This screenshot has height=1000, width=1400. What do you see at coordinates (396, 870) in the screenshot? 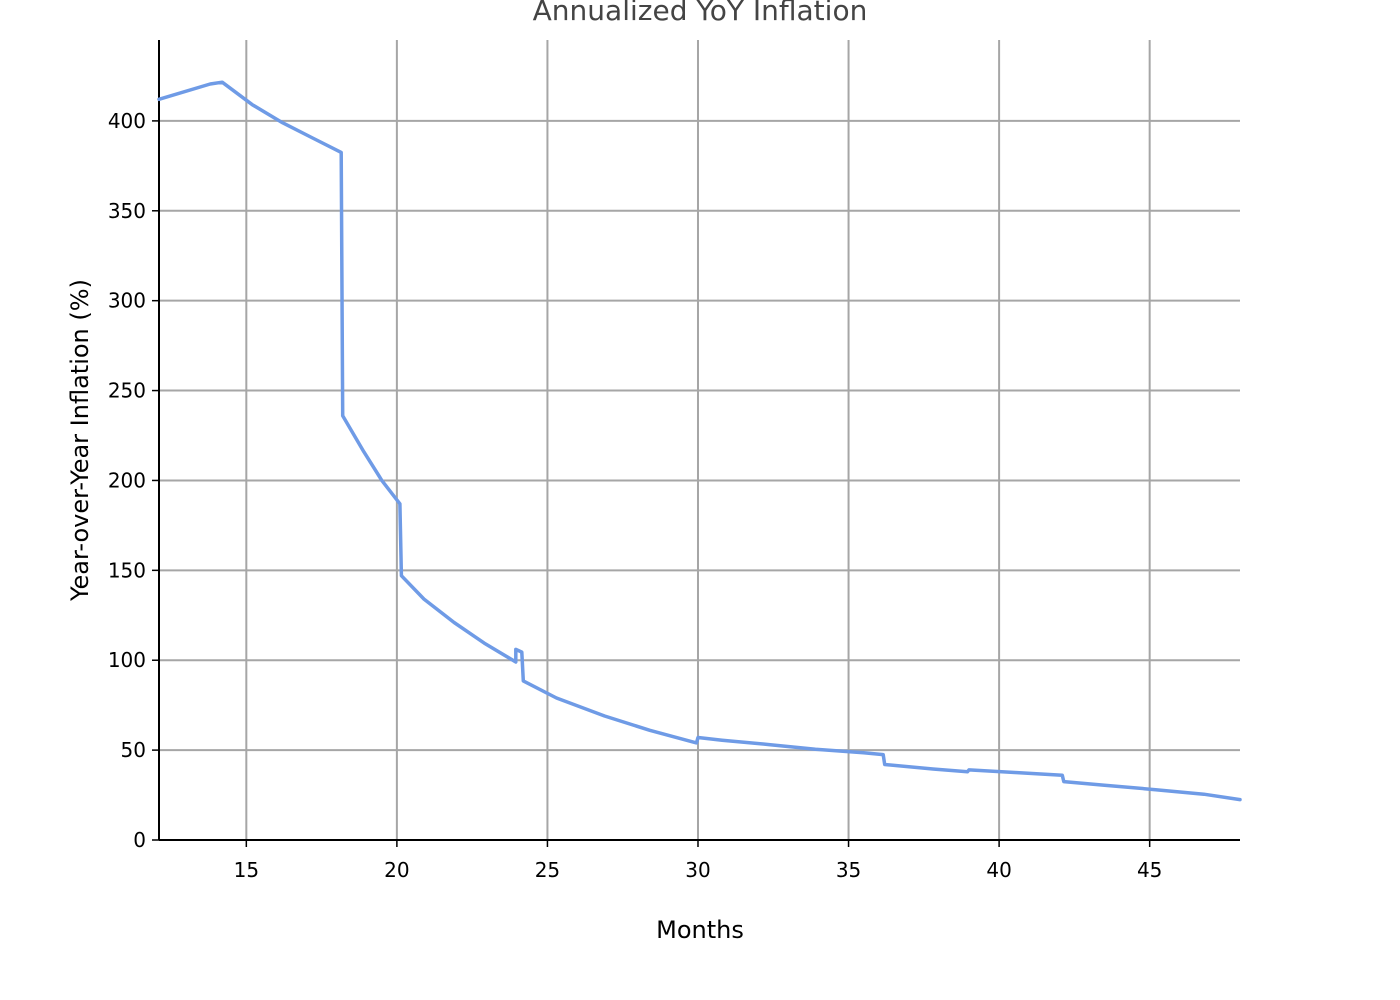
I see `x-tick-label: 20` at bounding box center [396, 870].